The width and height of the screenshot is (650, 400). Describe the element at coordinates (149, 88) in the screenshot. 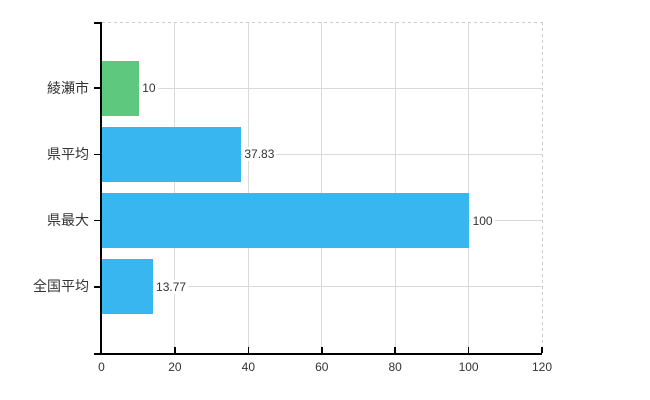

I see `bar-value-label: 10` at that location.